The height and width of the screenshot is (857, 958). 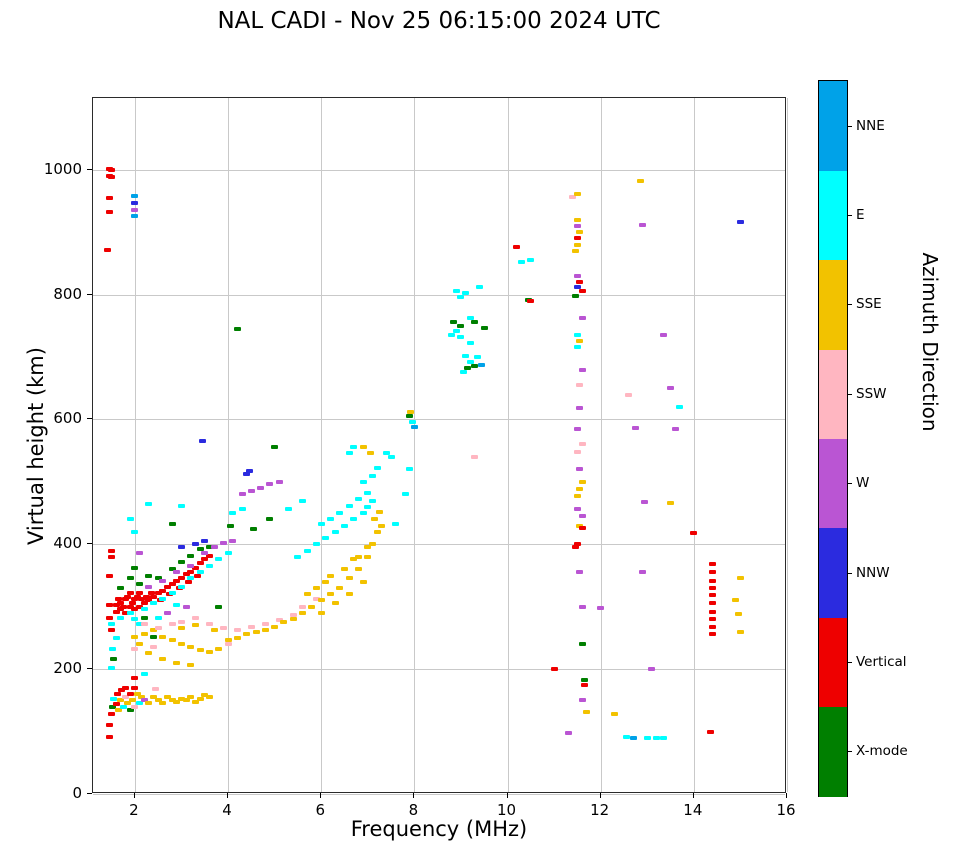 I want to click on y-tick-label: 800, so click(x=67, y=293).